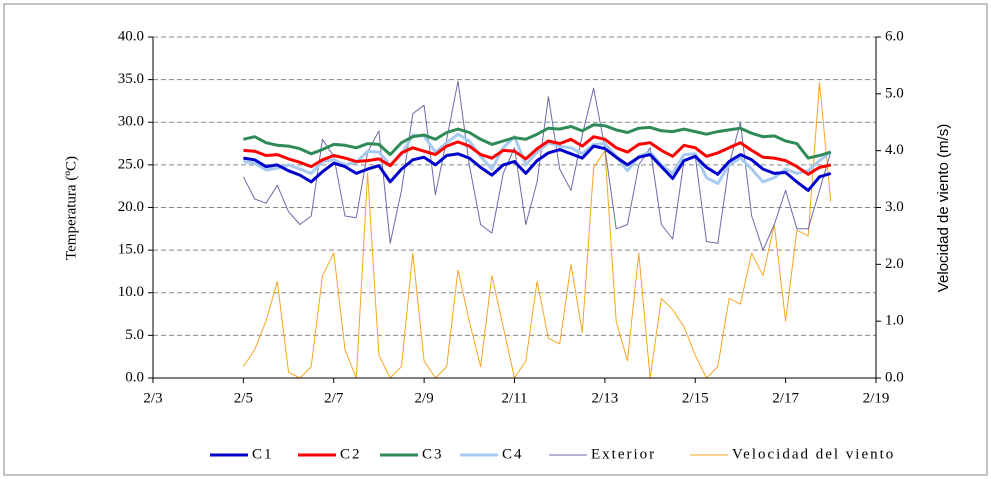 This screenshot has width=991, height=479. I want to click on y-axis-title: Temperatura (ºC), so click(71, 208).